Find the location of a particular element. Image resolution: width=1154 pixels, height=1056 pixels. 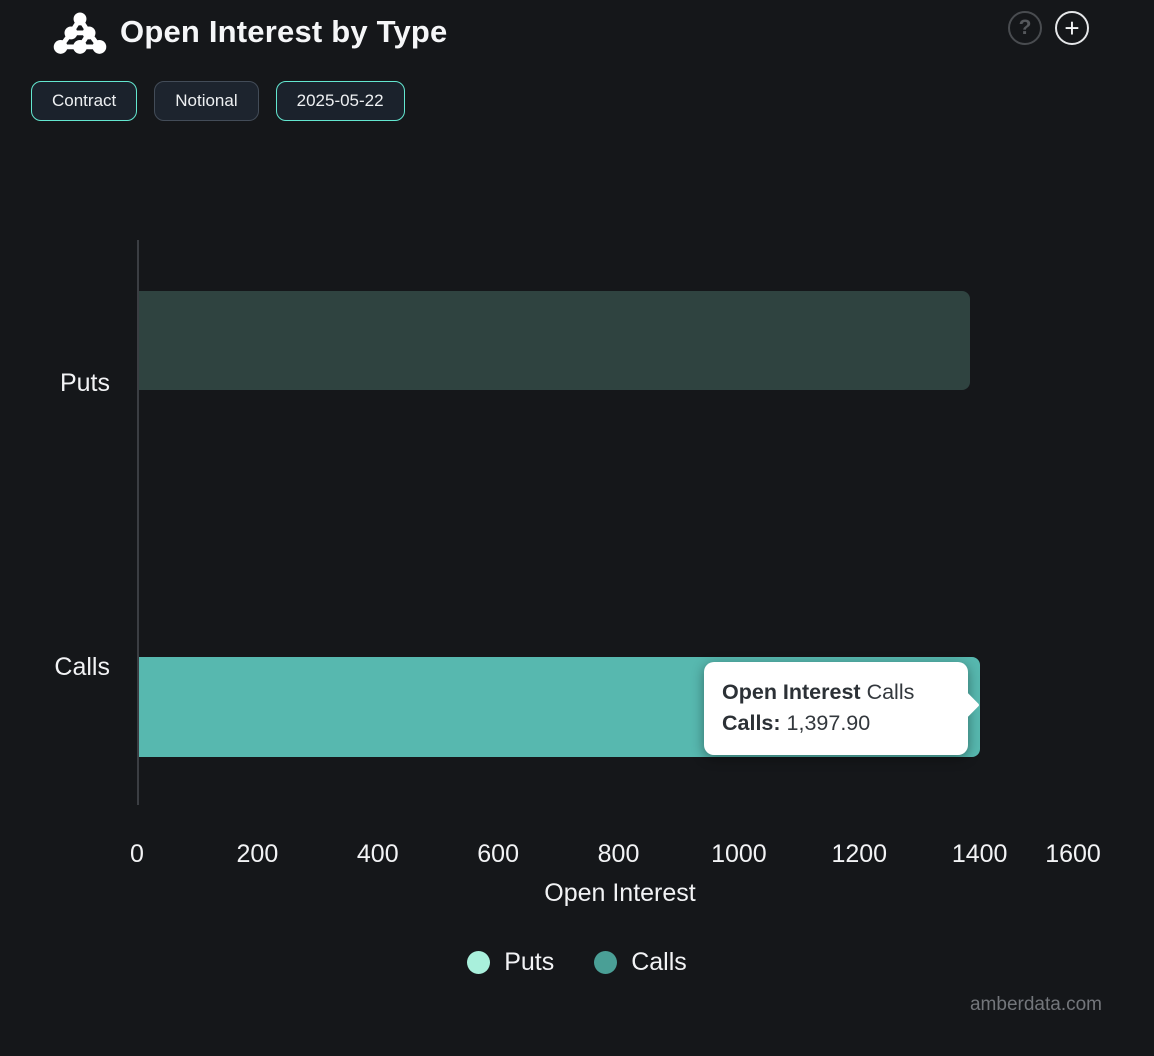

legend-label: Calls is located at coordinates (659, 962).